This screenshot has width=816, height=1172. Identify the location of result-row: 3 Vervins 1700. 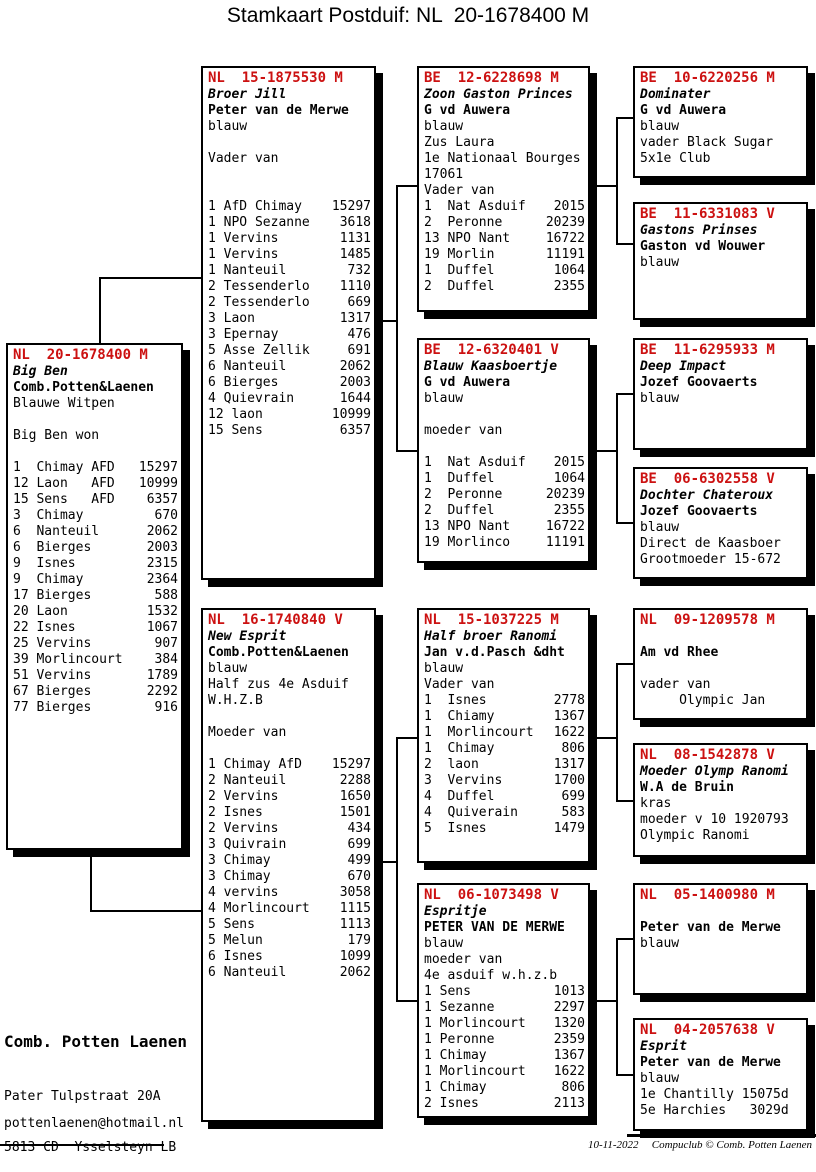
(504, 781).